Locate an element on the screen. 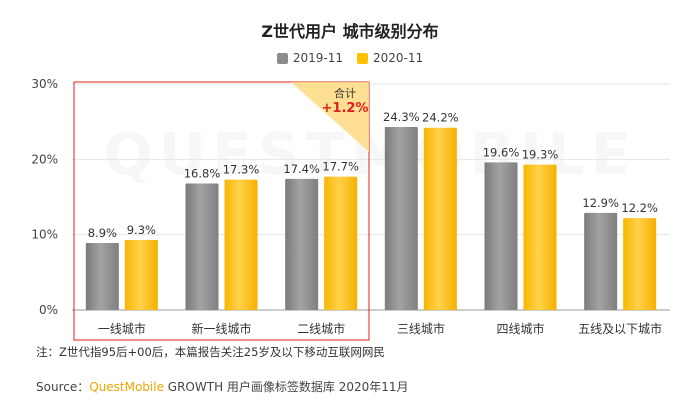 The width and height of the screenshot is (700, 408). x-tick-label: 二线城市 is located at coordinates (321, 328).